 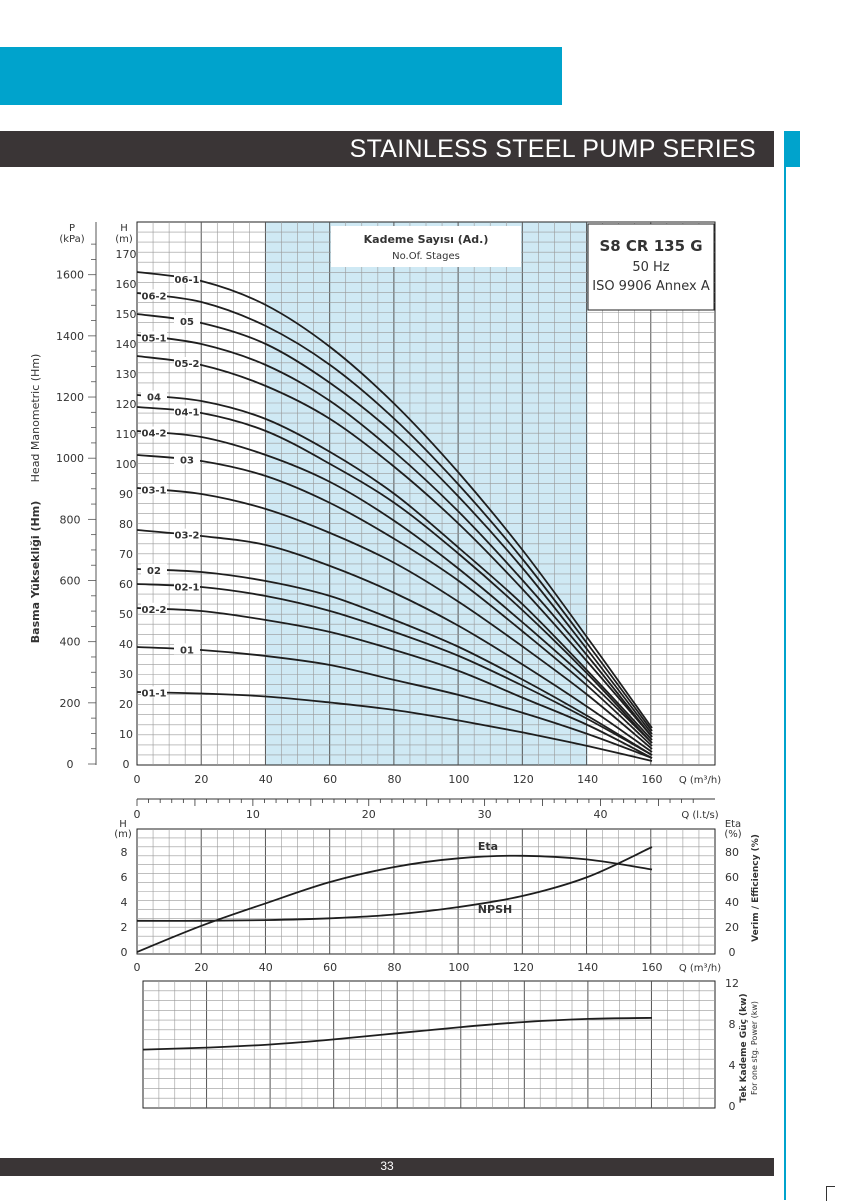 What do you see at coordinates (70, 764) in the screenshot?
I see `p-tick-label: 0` at bounding box center [70, 764].